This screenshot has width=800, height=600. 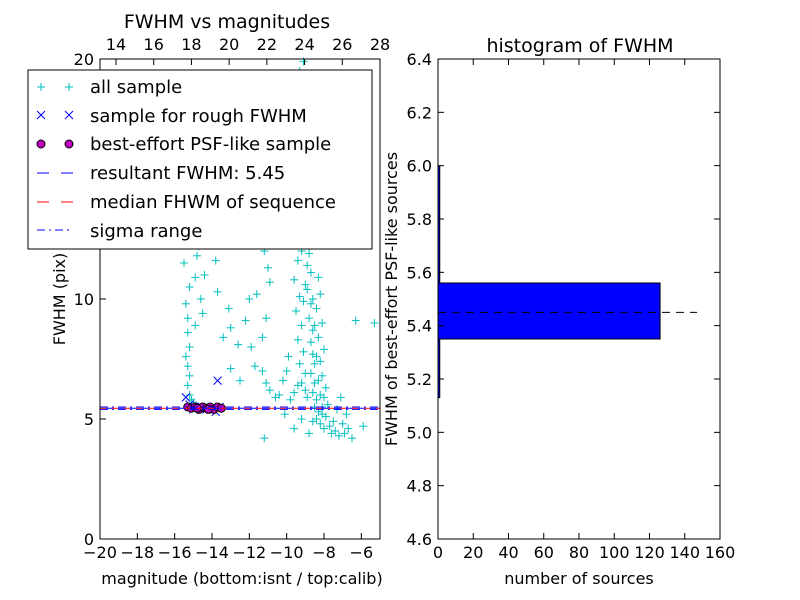 What do you see at coordinates (241, 578) in the screenshot?
I see `scatter-x-label: magnitude (bottom:isnt / top:calib)` at bounding box center [241, 578].